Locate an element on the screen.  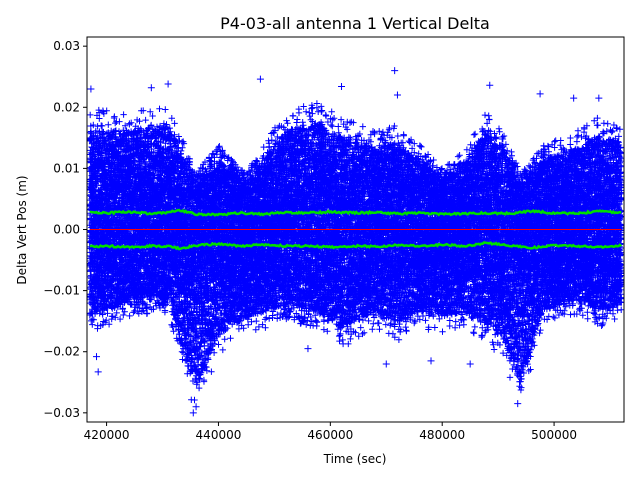
x-tick-label: 440000 is located at coordinates (219, 435).